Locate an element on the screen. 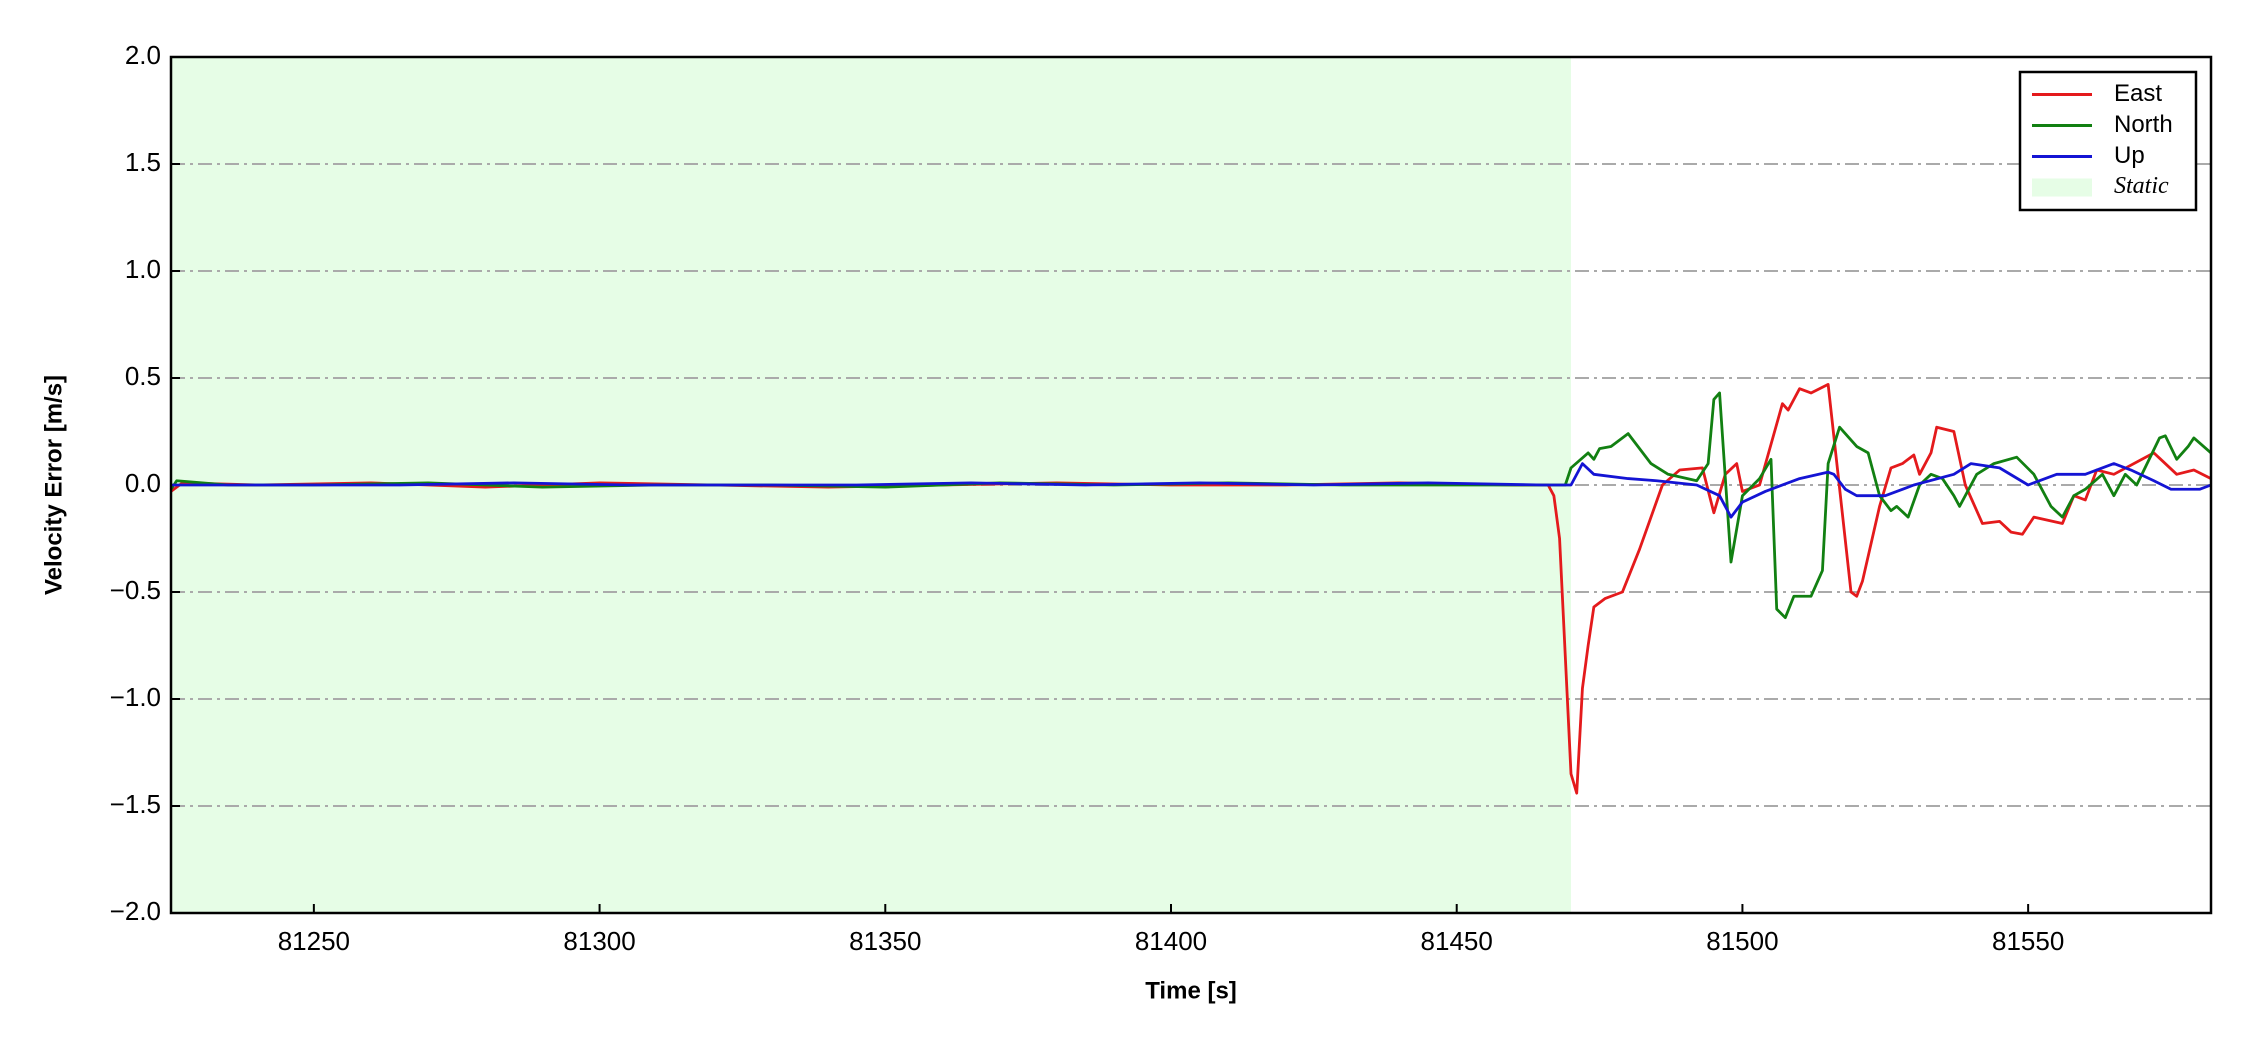 Image resolution: width=2250 pixels, height=1050 pixels. x-tick-label: 81500 is located at coordinates (1742, 941).